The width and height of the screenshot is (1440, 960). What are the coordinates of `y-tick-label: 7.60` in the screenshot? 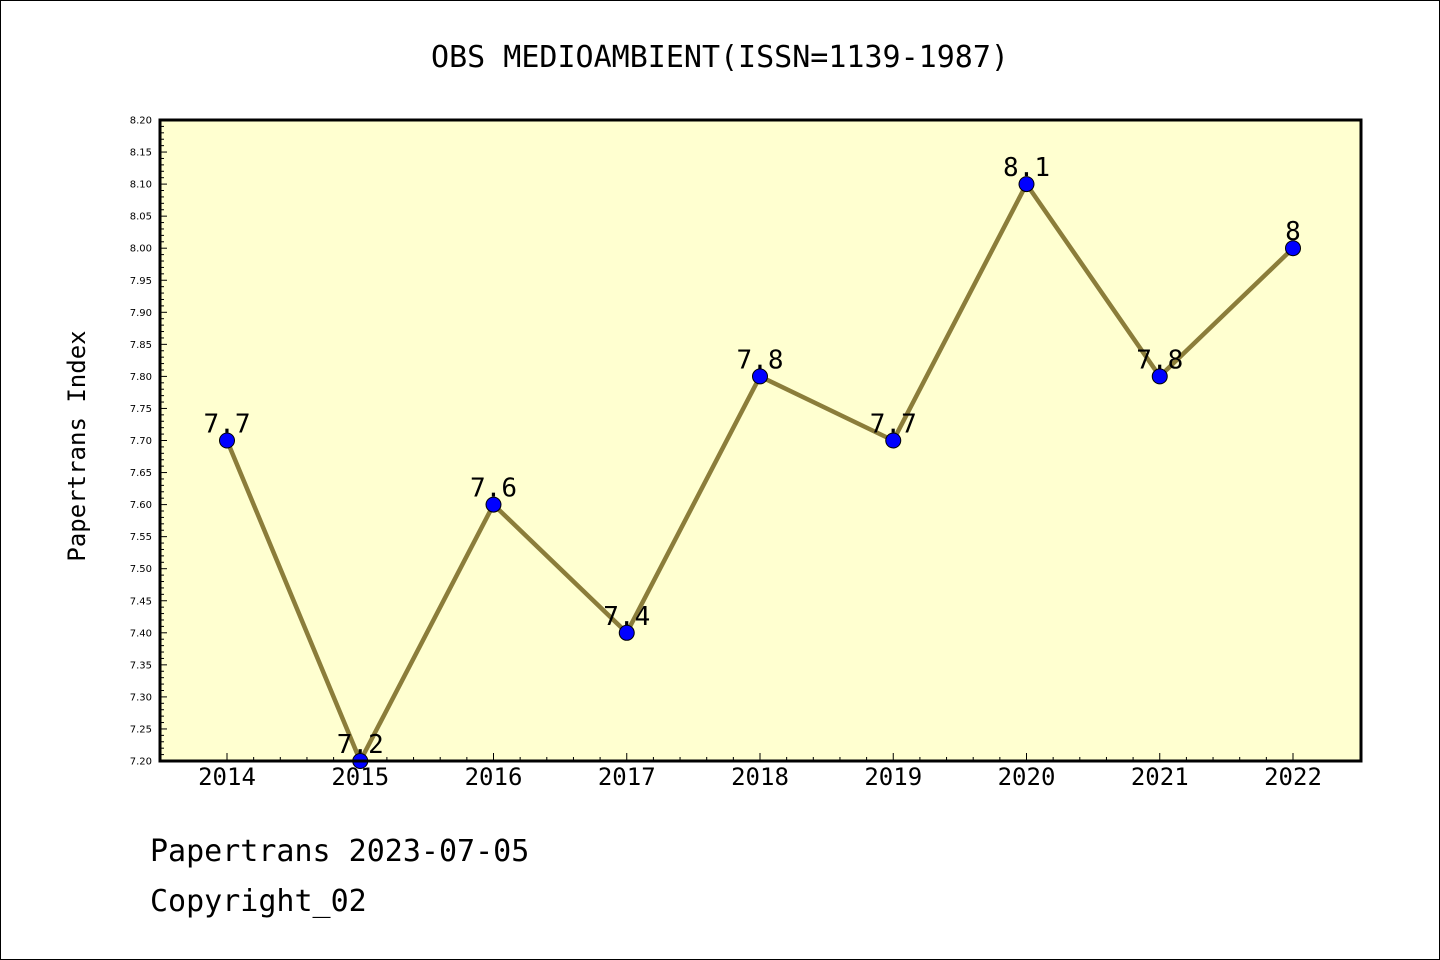 It's located at (141, 505).